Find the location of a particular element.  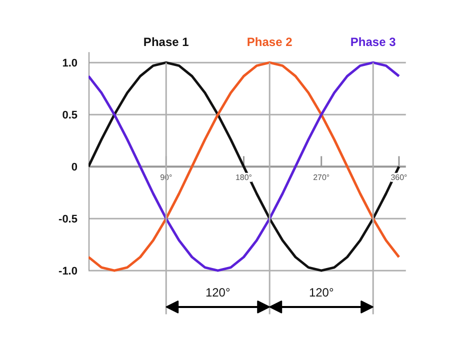

y-tick-label: 0.5 is located at coordinates (70, 116).